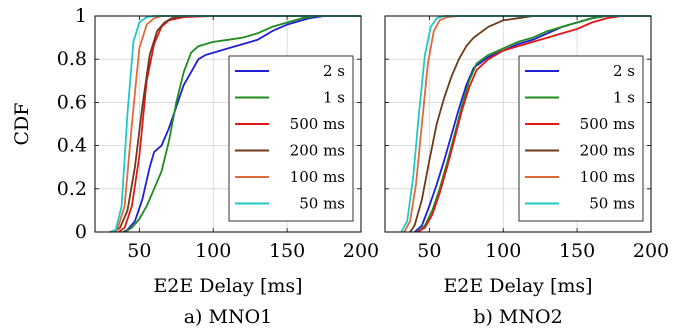 The height and width of the screenshot is (335, 689). Describe the element at coordinates (22, 124) in the screenshot. I see `y-axis-label: CDF` at that location.